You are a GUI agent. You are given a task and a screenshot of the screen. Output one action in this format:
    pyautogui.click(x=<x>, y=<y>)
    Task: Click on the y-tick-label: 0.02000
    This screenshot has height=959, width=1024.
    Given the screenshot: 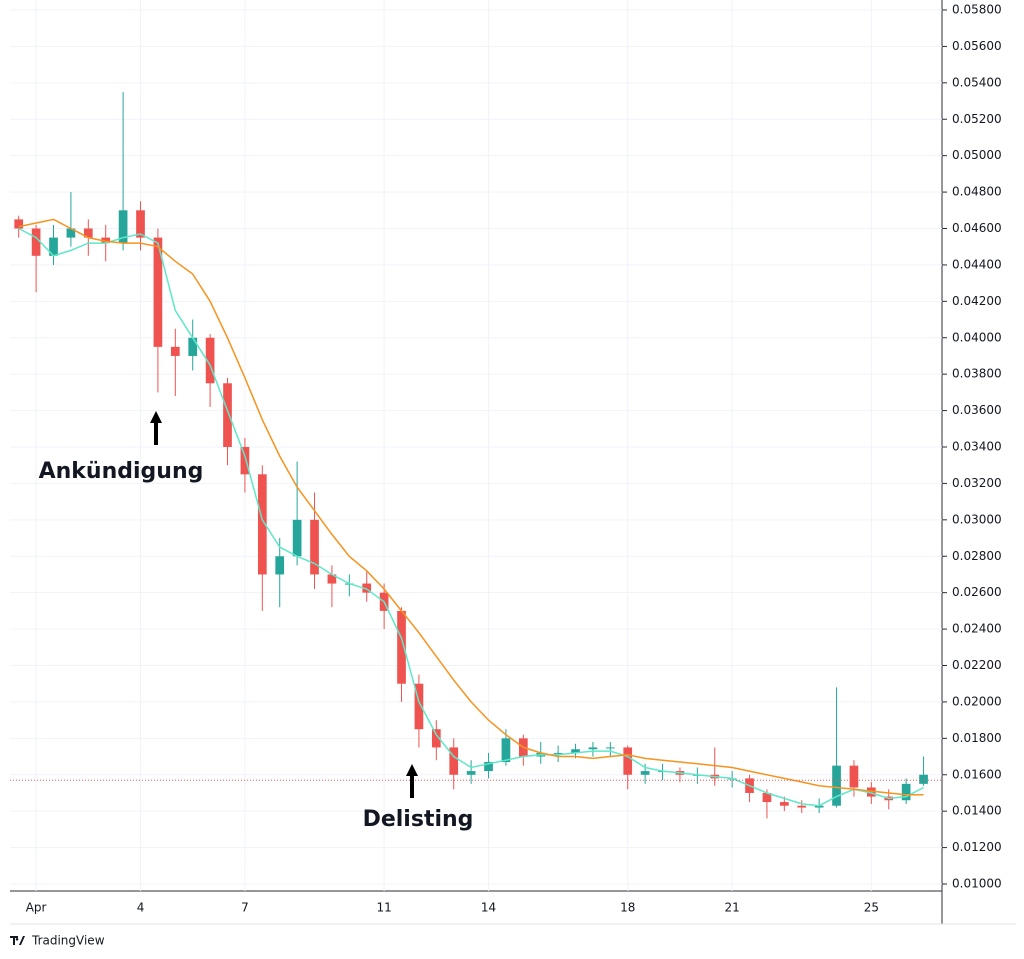 What is the action you would take?
    pyautogui.click(x=977, y=701)
    